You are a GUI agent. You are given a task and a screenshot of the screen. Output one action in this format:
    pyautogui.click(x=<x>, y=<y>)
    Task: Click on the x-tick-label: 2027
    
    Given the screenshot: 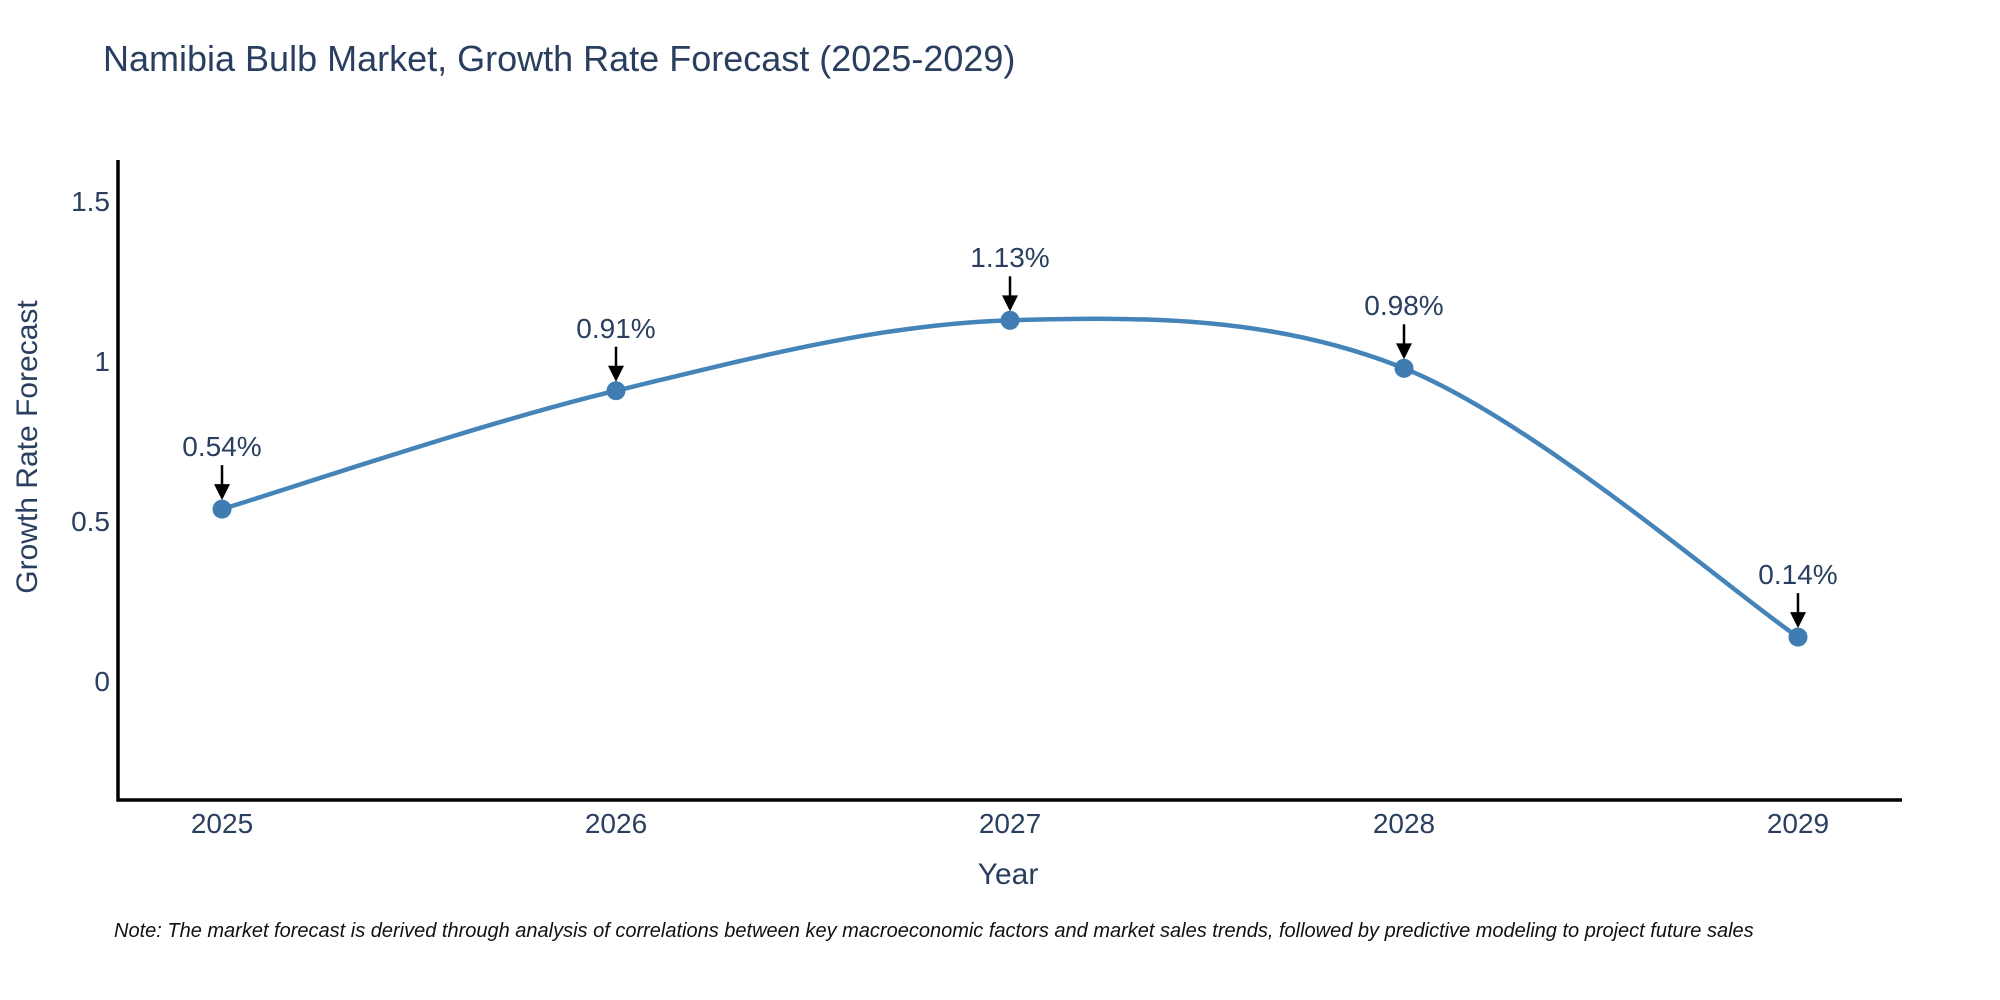 What is the action you would take?
    pyautogui.click(x=1010, y=823)
    